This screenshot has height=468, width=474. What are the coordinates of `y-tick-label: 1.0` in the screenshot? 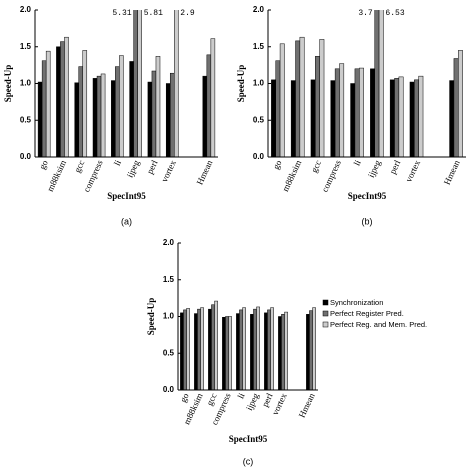 It's located at (26, 83).